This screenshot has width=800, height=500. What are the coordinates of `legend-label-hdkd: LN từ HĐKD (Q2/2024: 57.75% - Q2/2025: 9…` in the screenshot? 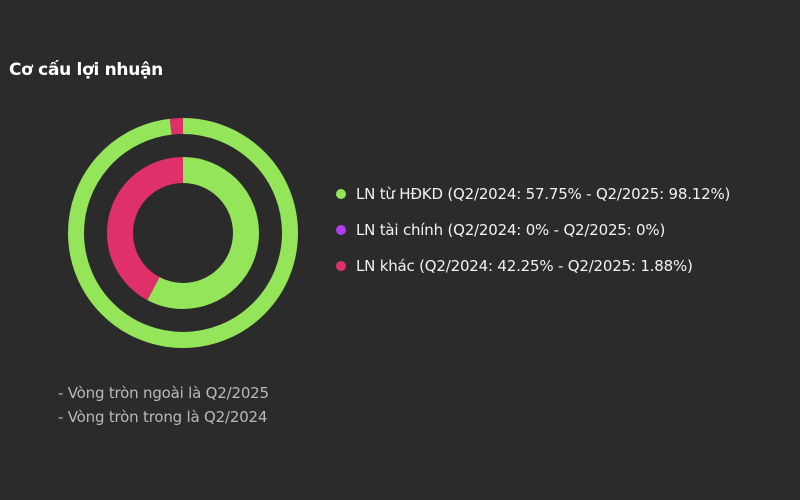 It's located at (543, 194).